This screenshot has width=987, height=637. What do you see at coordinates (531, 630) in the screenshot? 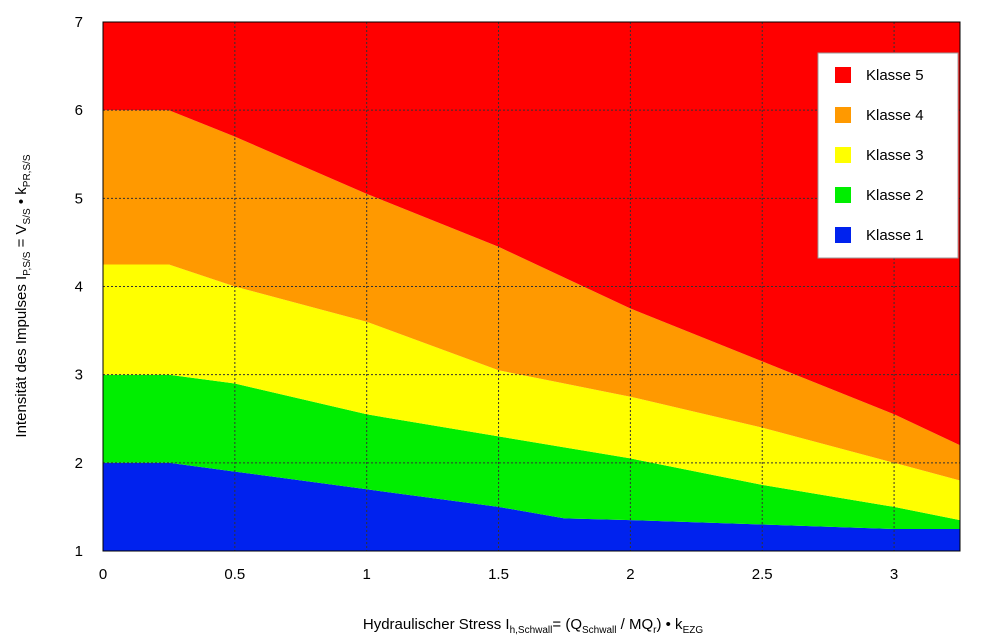
I see `x-label-main-sub: h,Schwall` at bounding box center [531, 630].